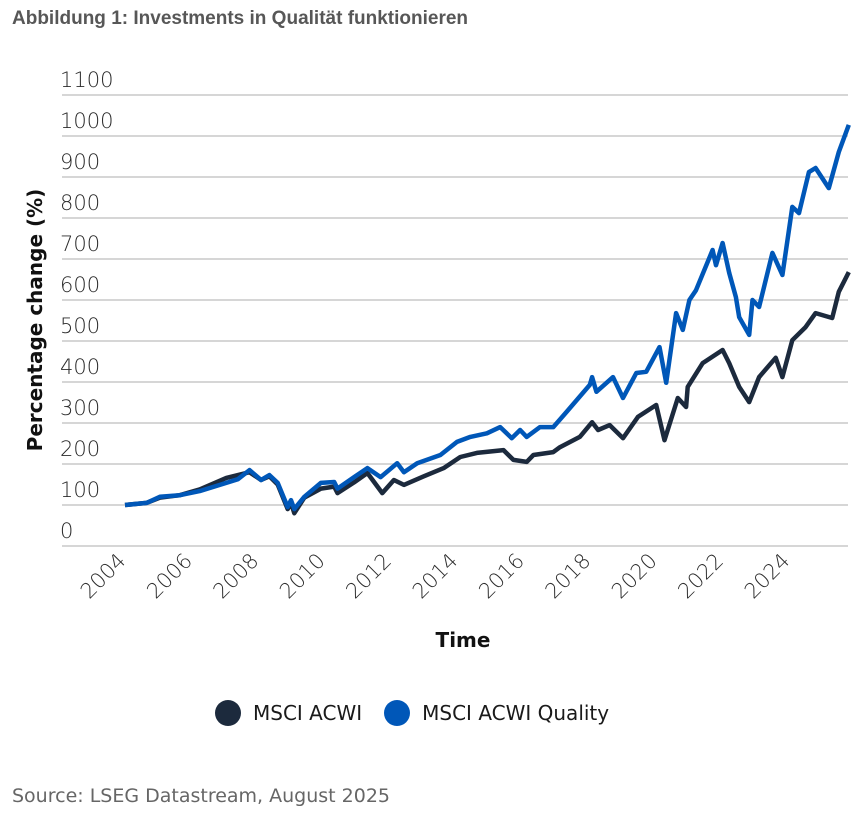 The width and height of the screenshot is (861, 814). Describe the element at coordinates (86, 121) in the screenshot. I see `y-tick-label: 1000` at that location.